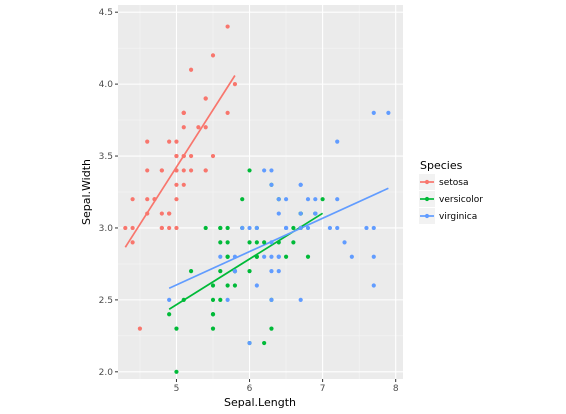  I want to click on y-tick-label: 2.0, so click(106, 373).